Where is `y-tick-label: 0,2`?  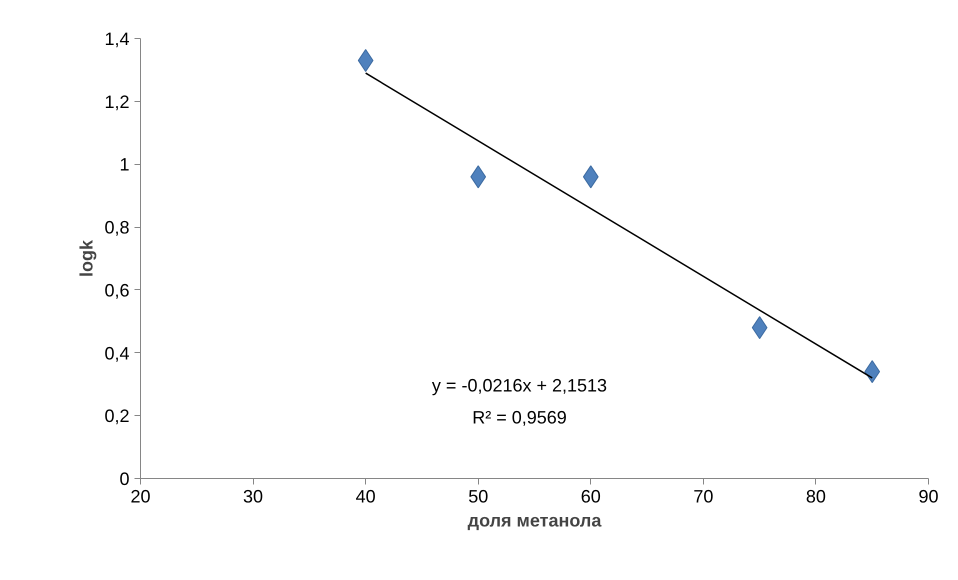 y-tick-label: 0,2 is located at coordinates (117, 416).